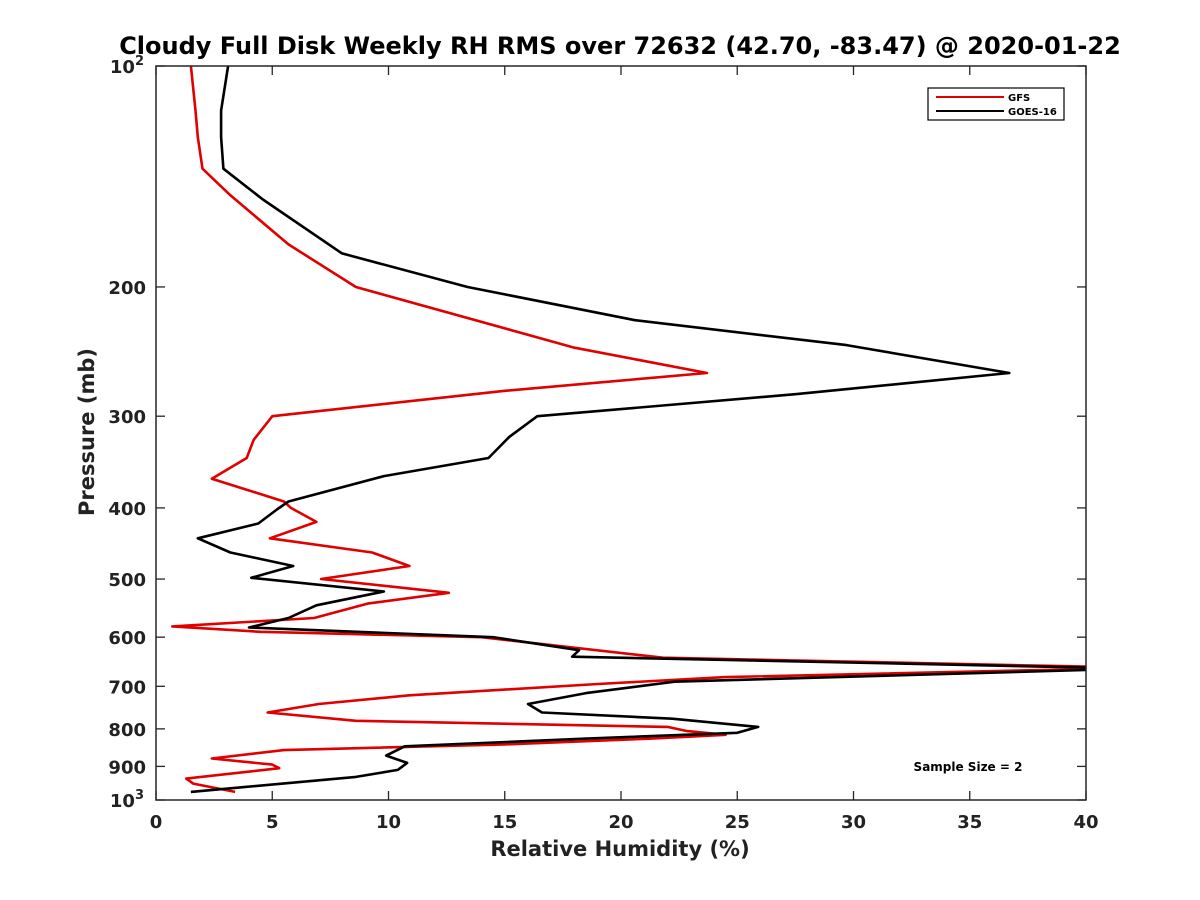 The width and height of the screenshot is (1200, 900). I want to click on legend: GFS GOES-16, so click(996, 104).